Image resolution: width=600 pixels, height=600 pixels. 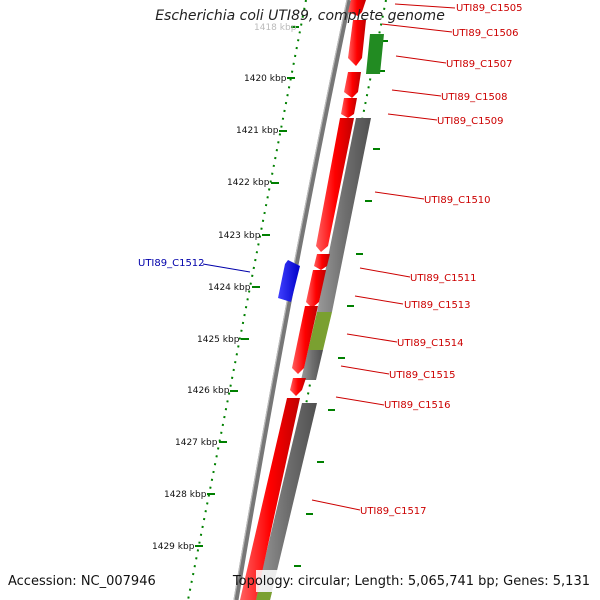 I want to click on scale-tick-label: 1421 kbp, so click(x=257, y=131).